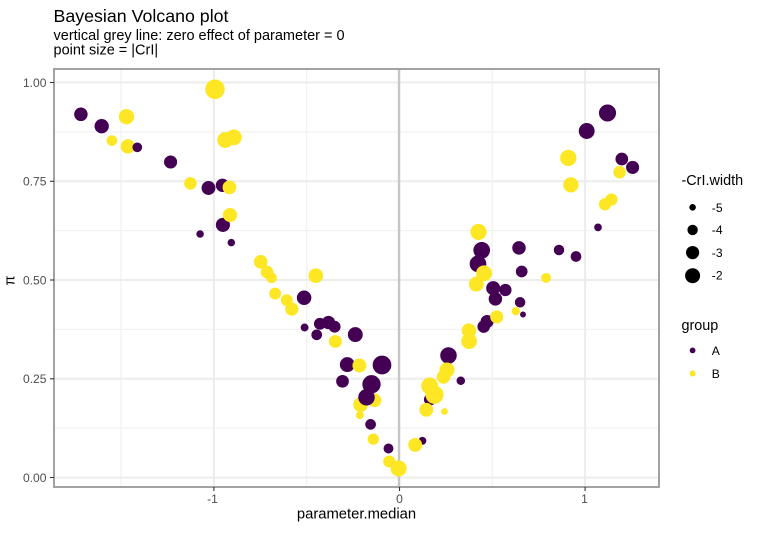  Describe the element at coordinates (356, 515) in the screenshot. I see `svg-text: parameter.median` at that location.